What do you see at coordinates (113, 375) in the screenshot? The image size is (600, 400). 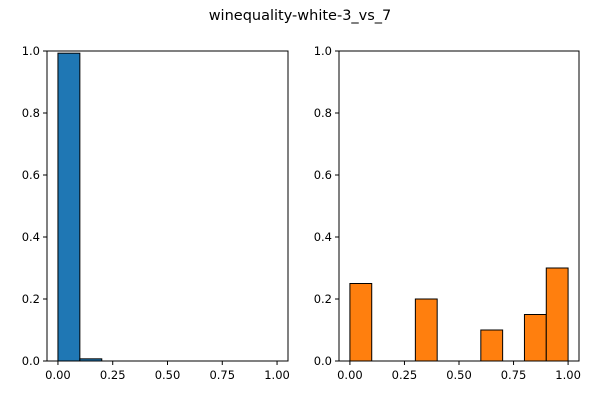 I see `left-x-tick-label: 0.25` at bounding box center [113, 375].